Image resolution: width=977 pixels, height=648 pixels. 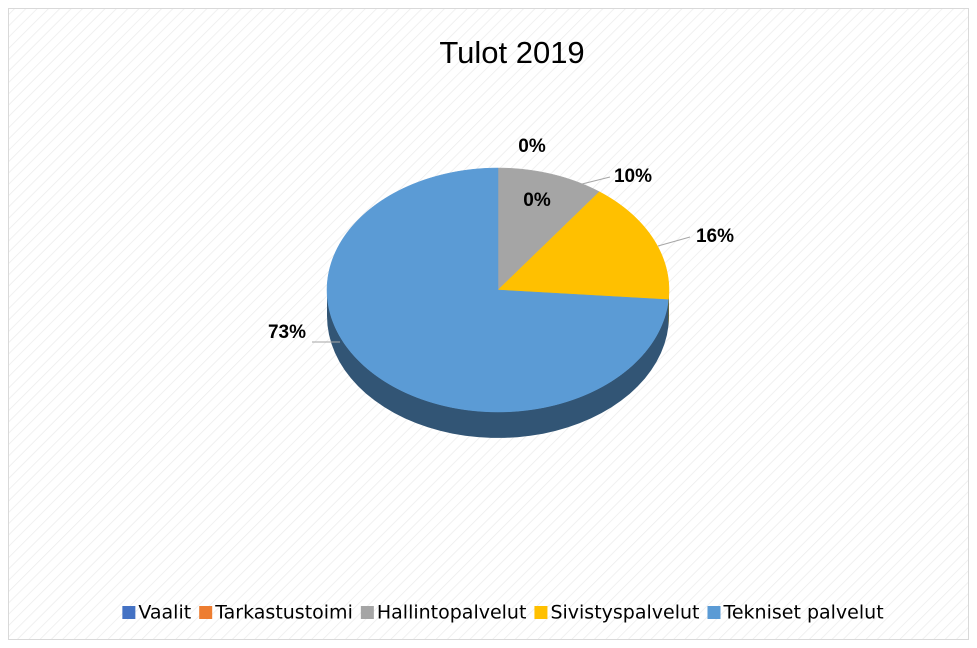 I want to click on data-label: 16%, so click(x=715, y=236).